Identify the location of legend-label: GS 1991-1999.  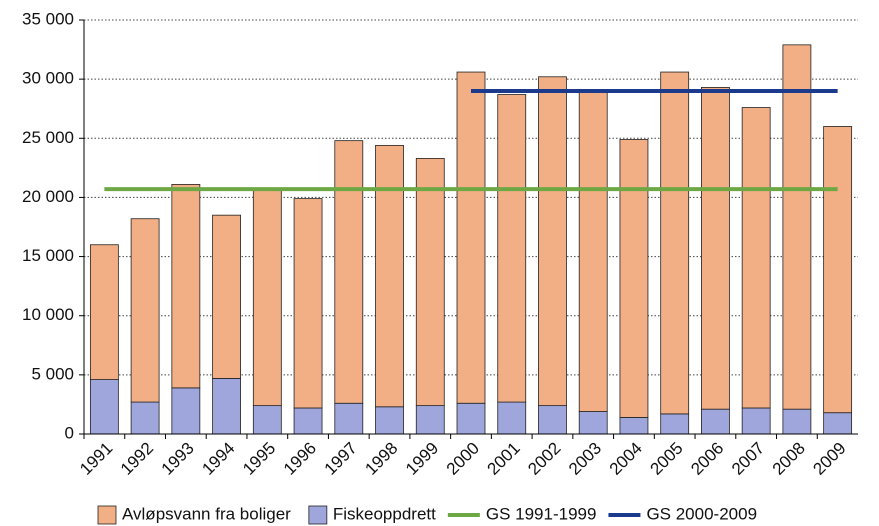
(541, 513).